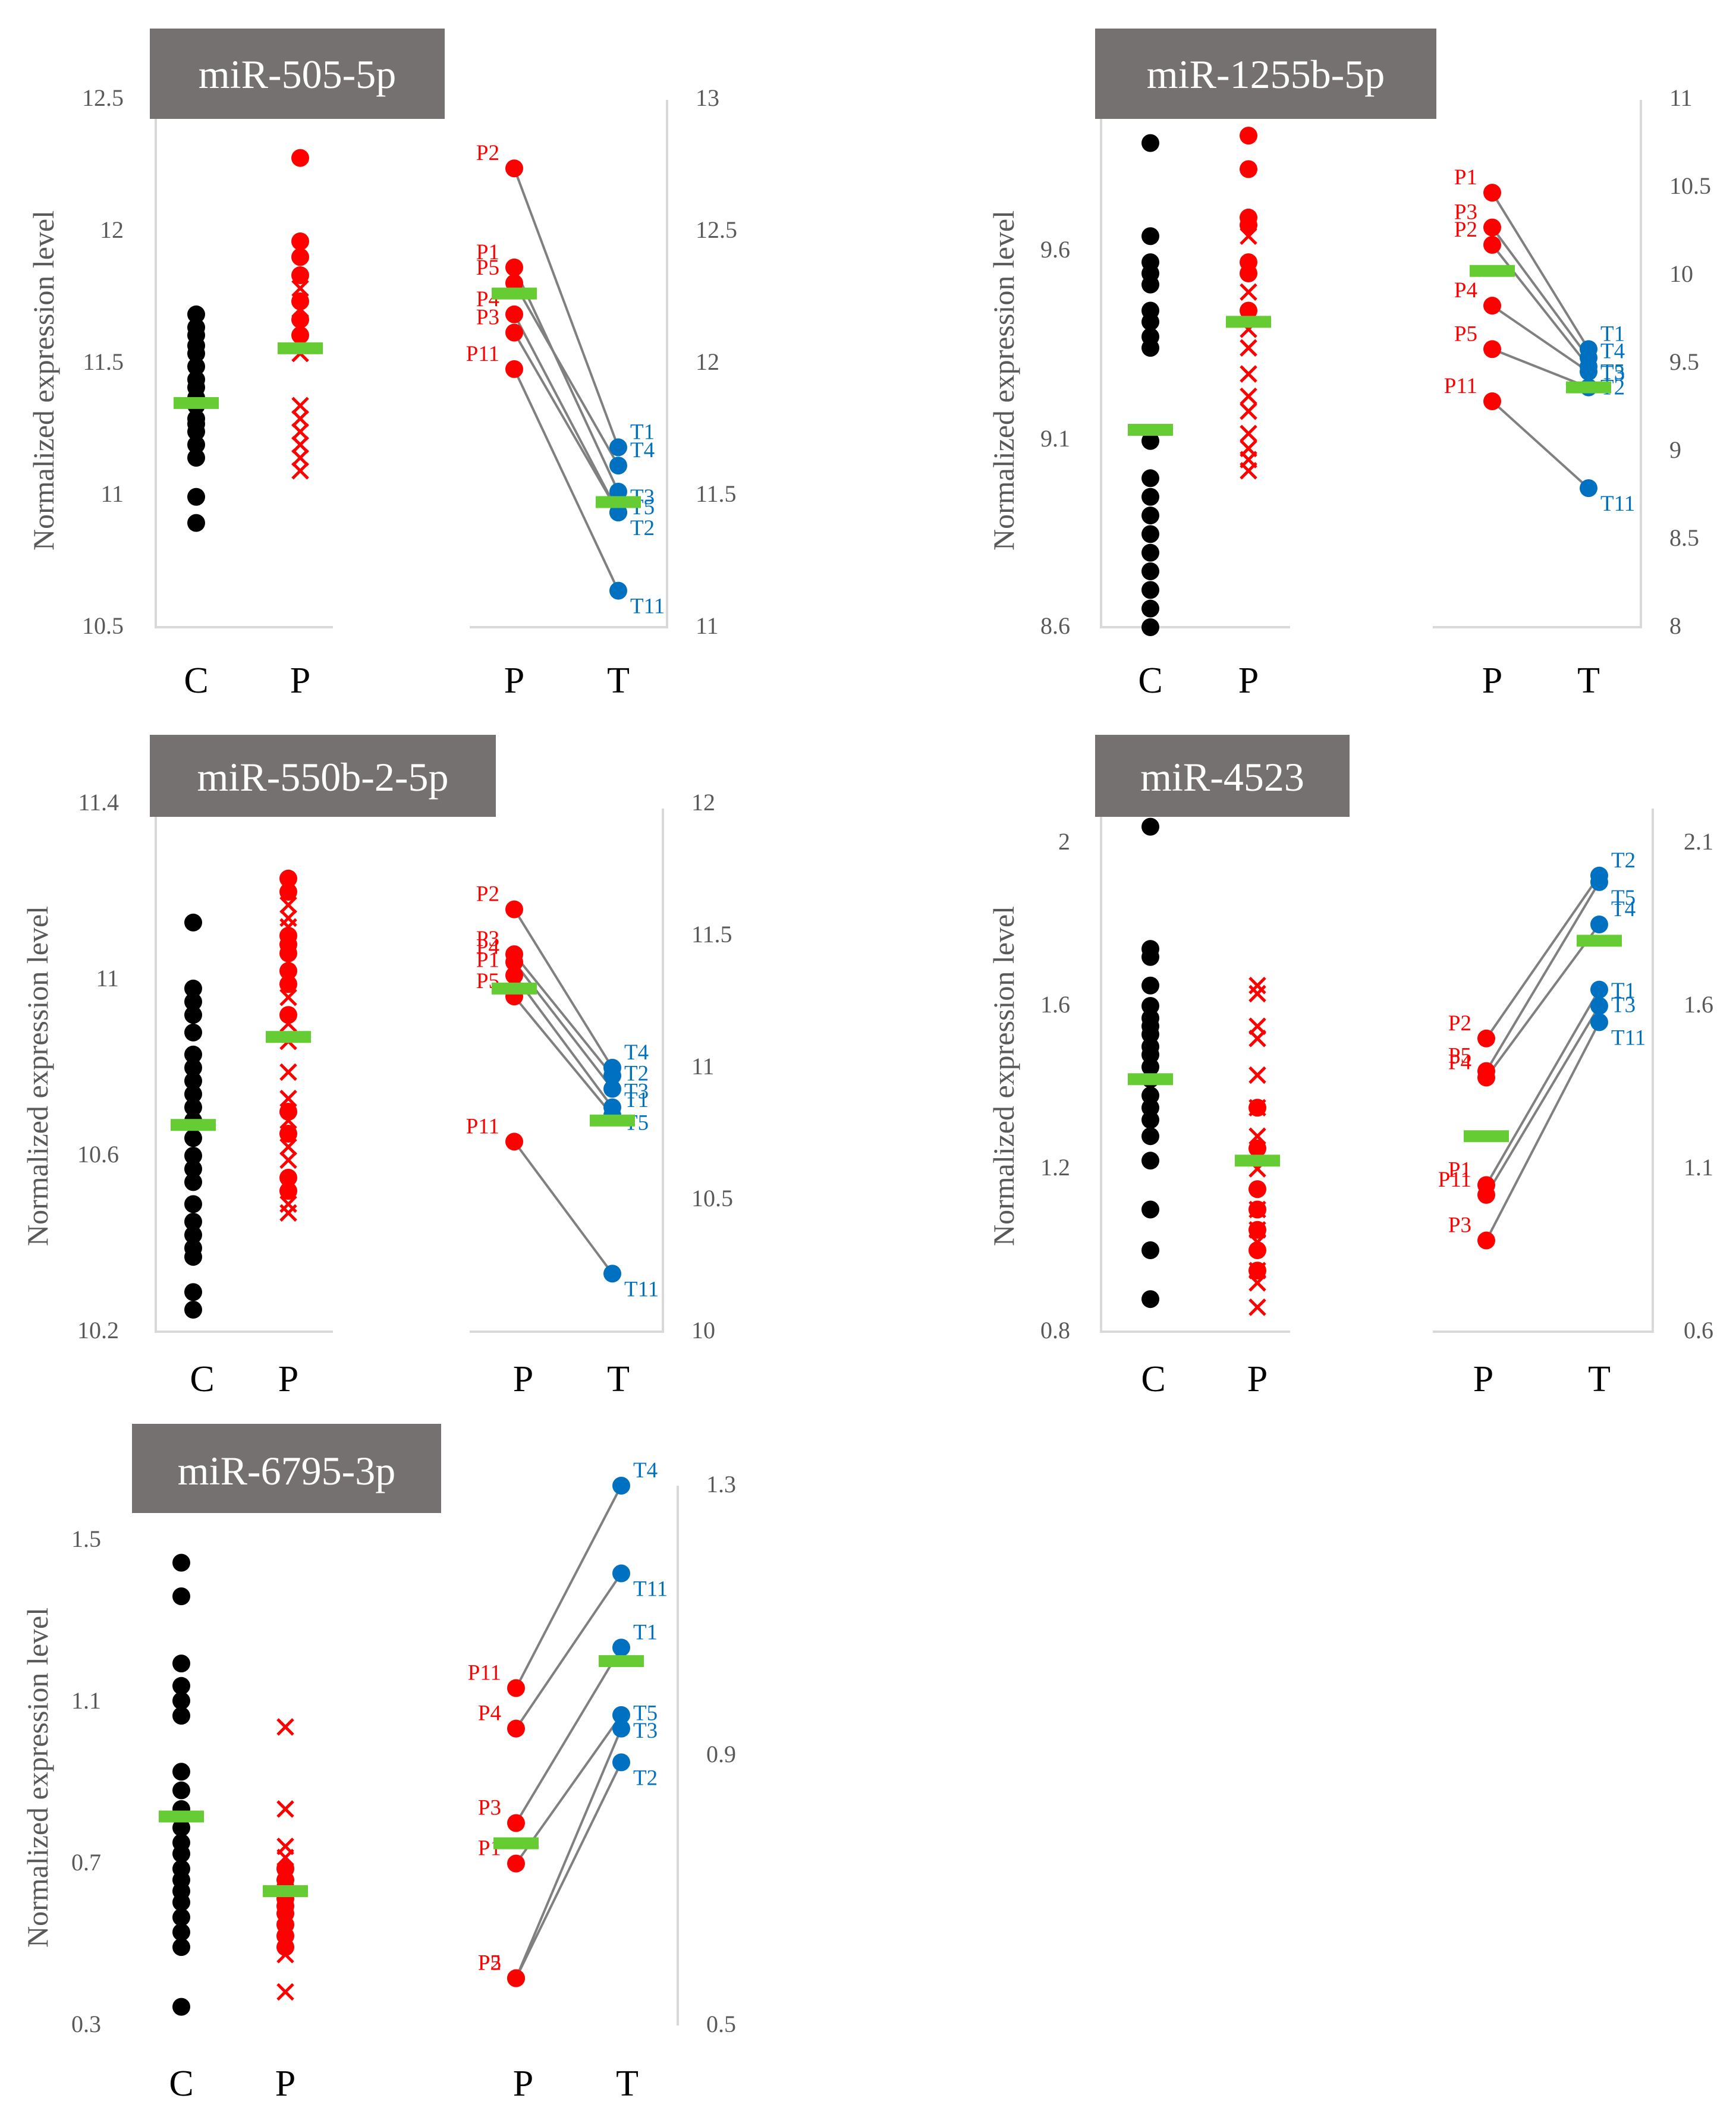 The width and height of the screenshot is (1736, 2120). I want to click on y-tick: 1.1, so click(86, 1701).